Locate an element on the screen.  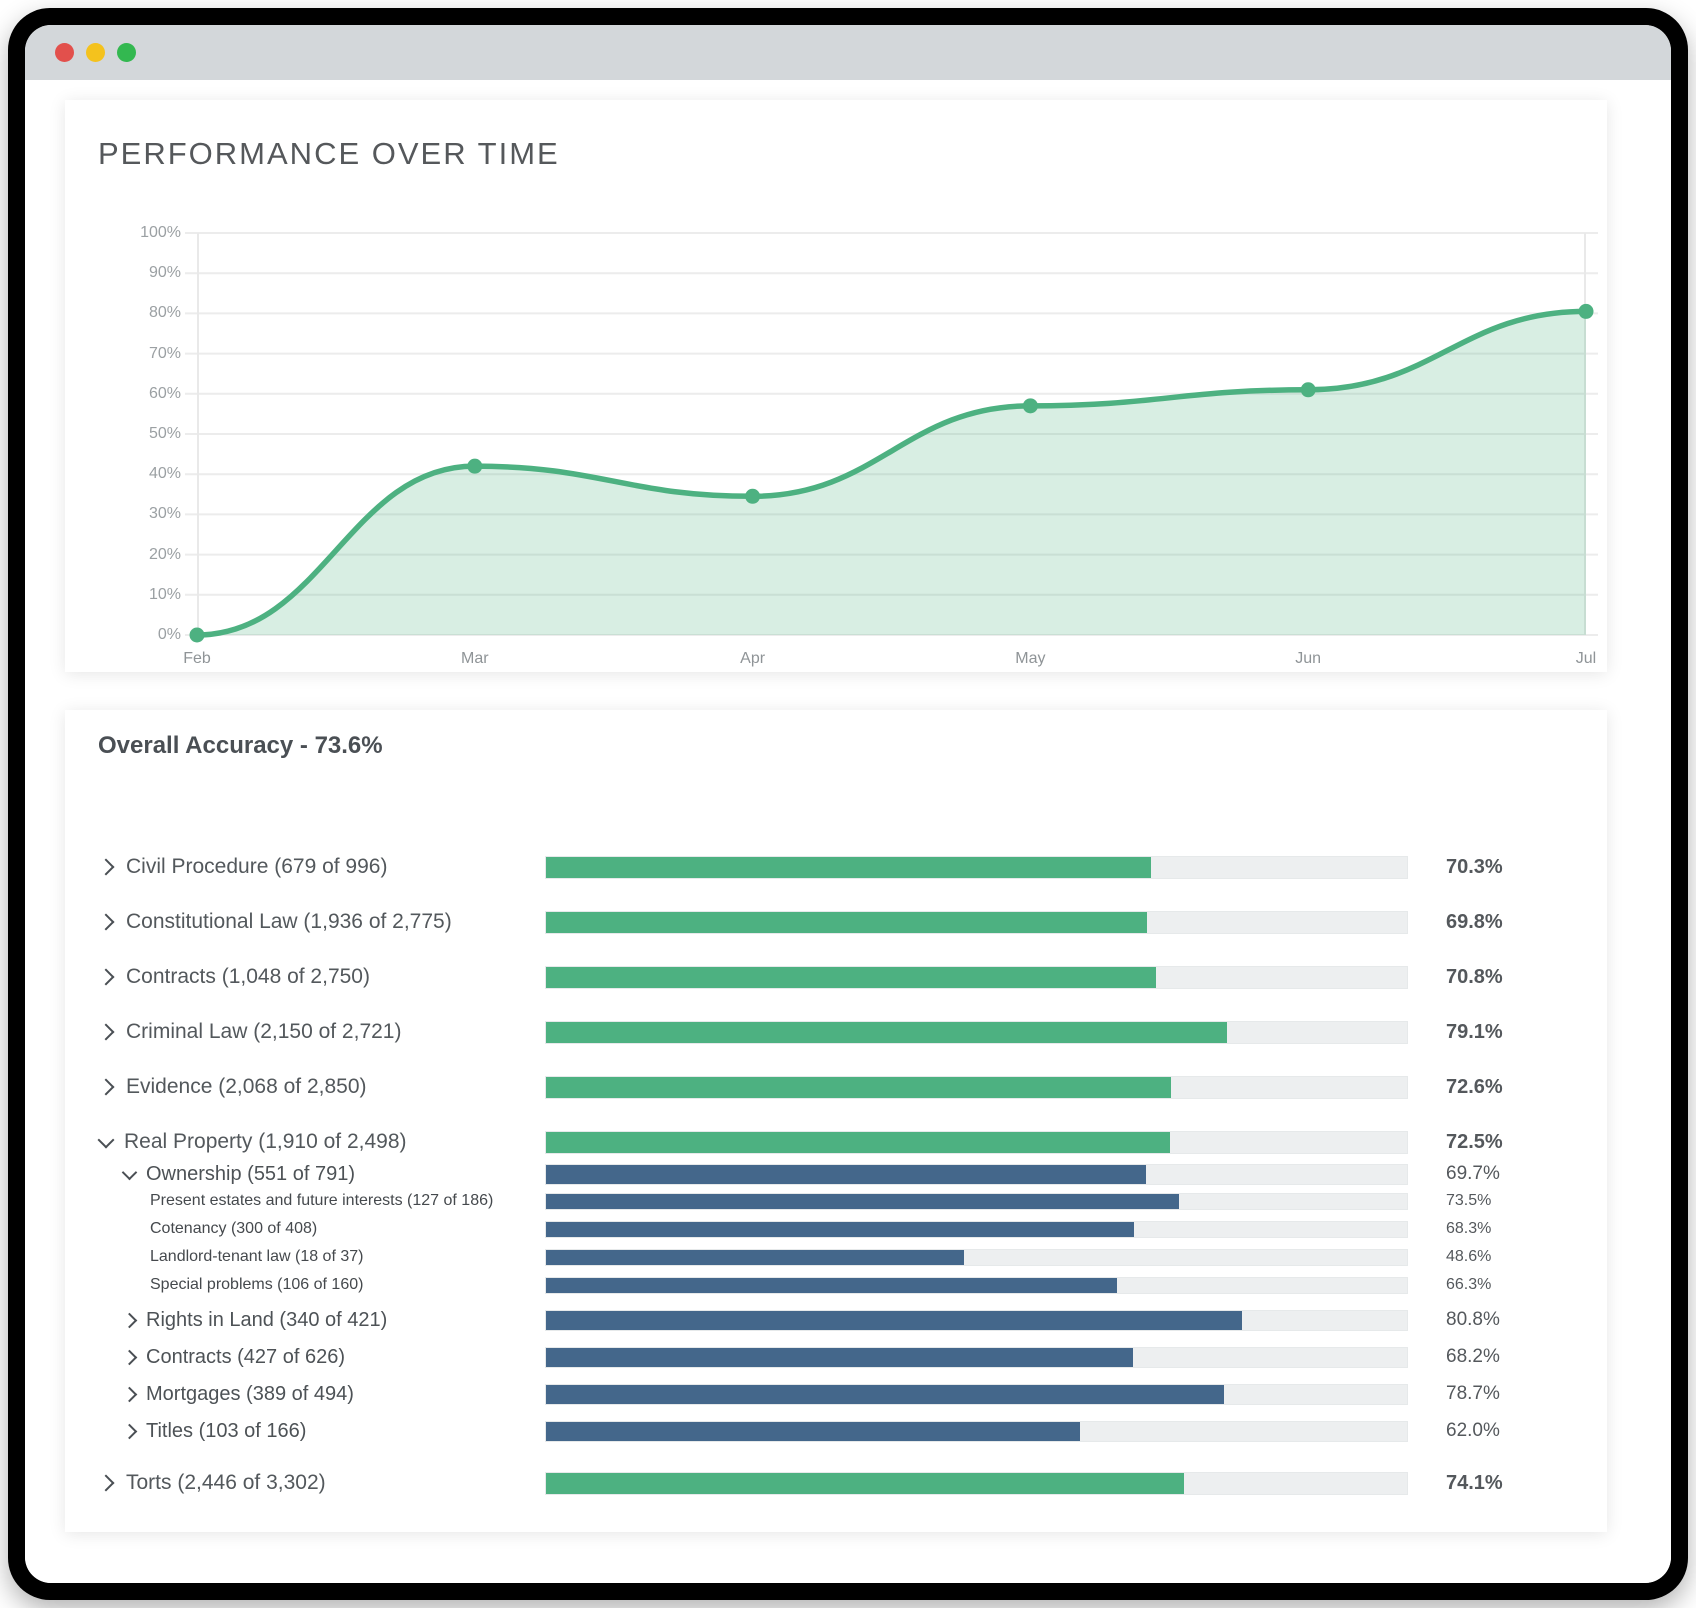
window-titlebar is located at coordinates (848, 52).